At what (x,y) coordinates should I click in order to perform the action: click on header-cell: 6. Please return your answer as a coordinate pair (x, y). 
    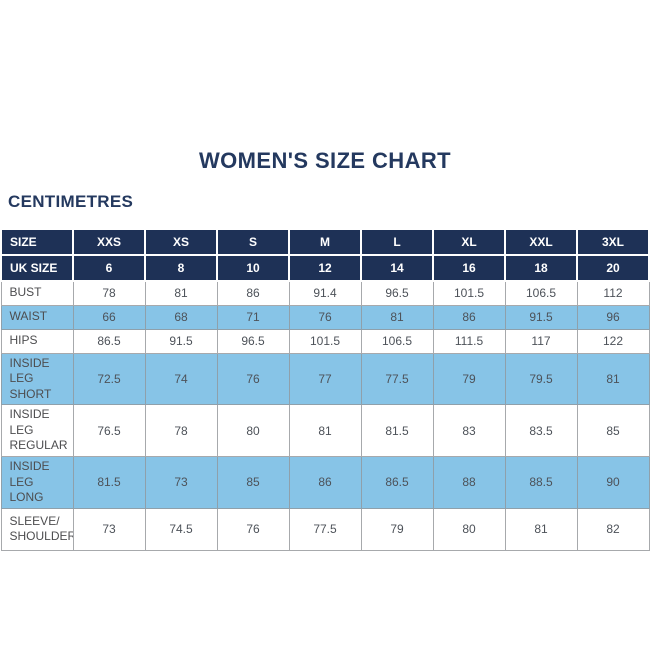
    Looking at the image, I should click on (109, 268).